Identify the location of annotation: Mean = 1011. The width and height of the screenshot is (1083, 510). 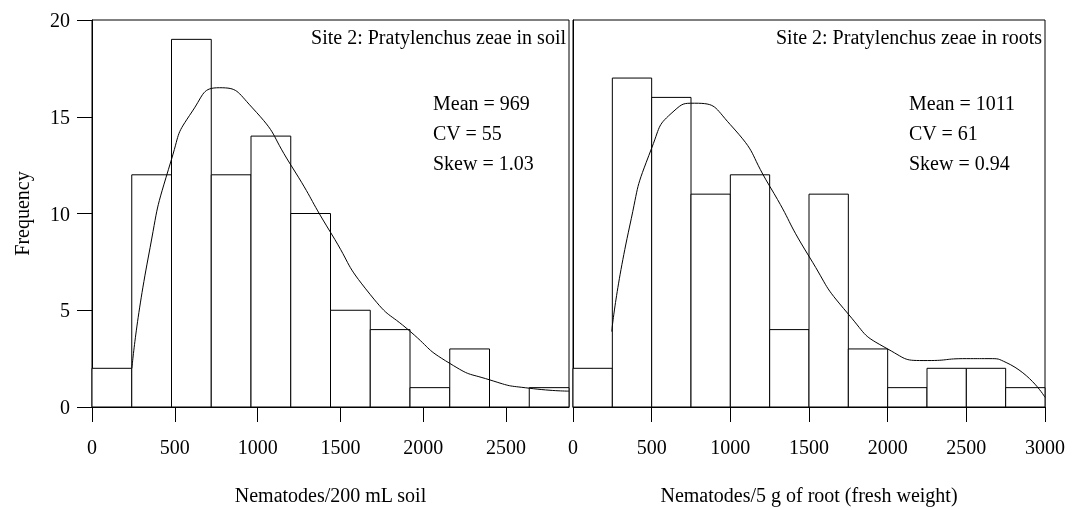
(962, 103).